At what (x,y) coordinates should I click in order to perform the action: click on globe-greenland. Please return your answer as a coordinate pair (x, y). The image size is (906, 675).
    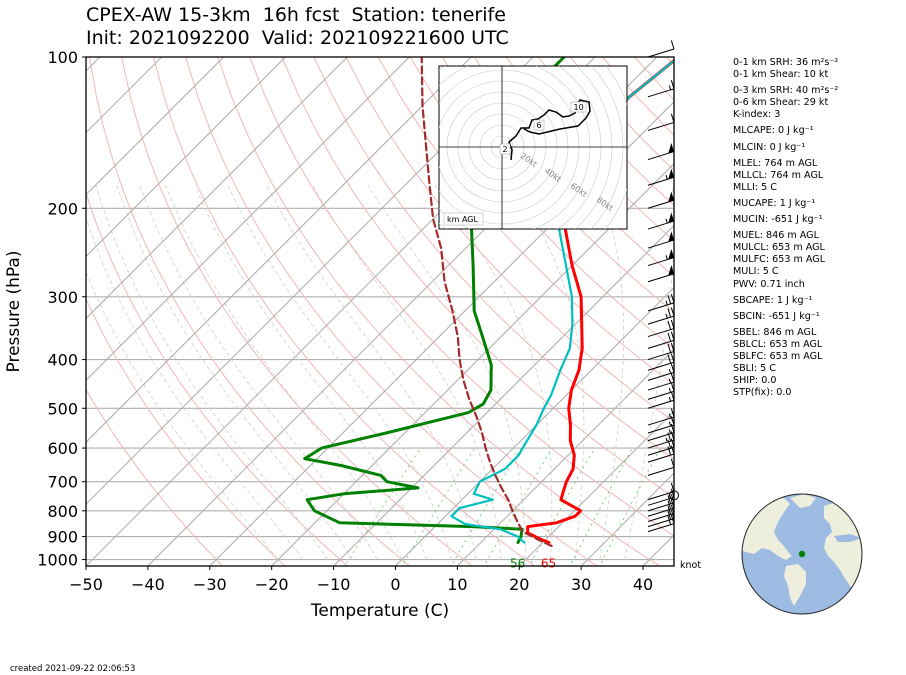
    Looking at the image, I should click on (803, 501).